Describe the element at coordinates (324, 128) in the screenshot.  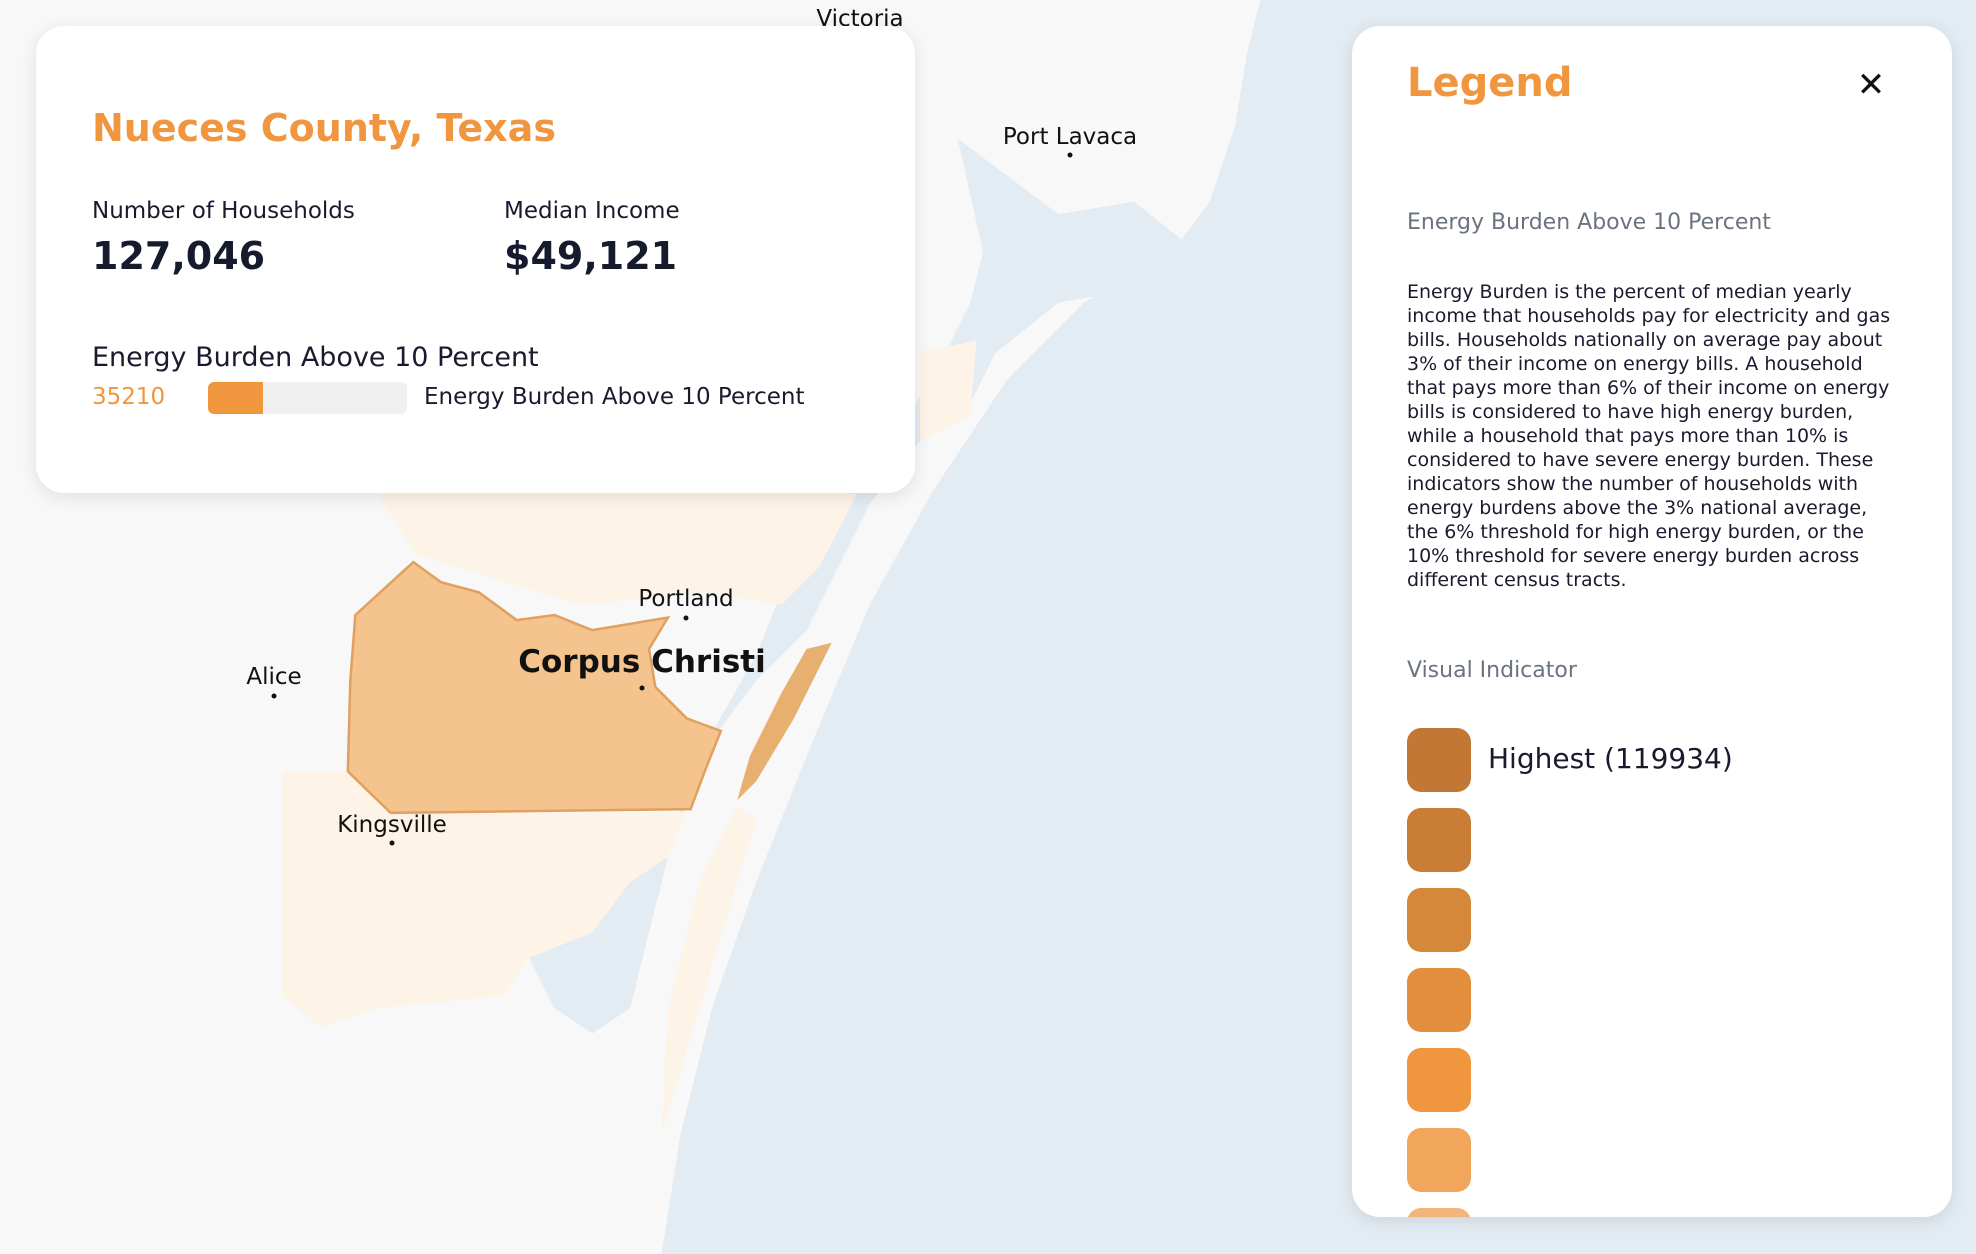
I see `county-title: Nueces County, Texas` at that location.